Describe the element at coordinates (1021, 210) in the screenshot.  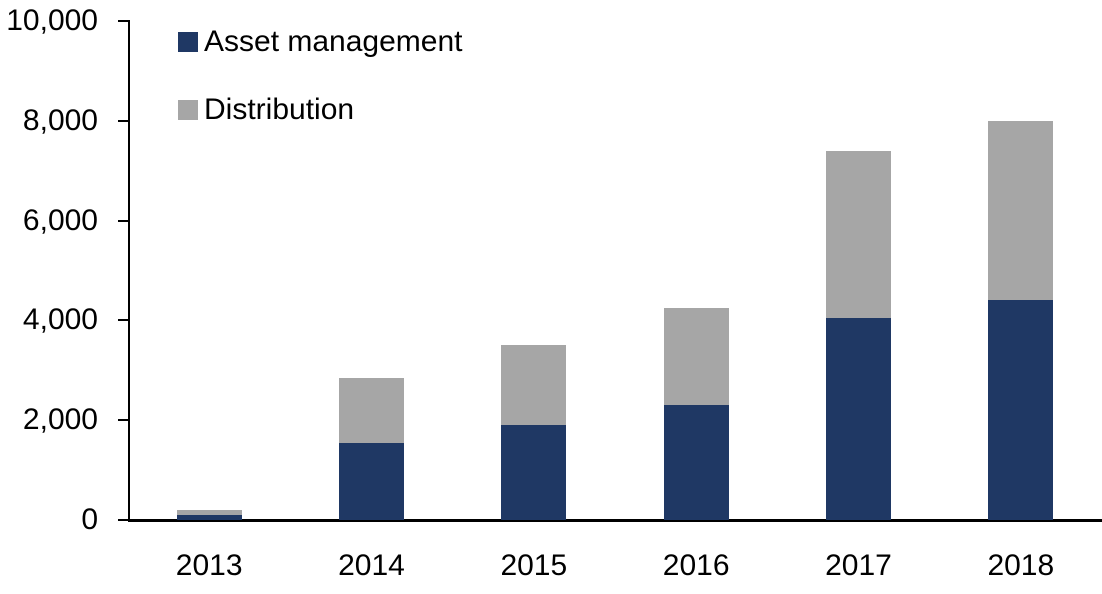
I see `bar-segment-distribution-2018` at that location.